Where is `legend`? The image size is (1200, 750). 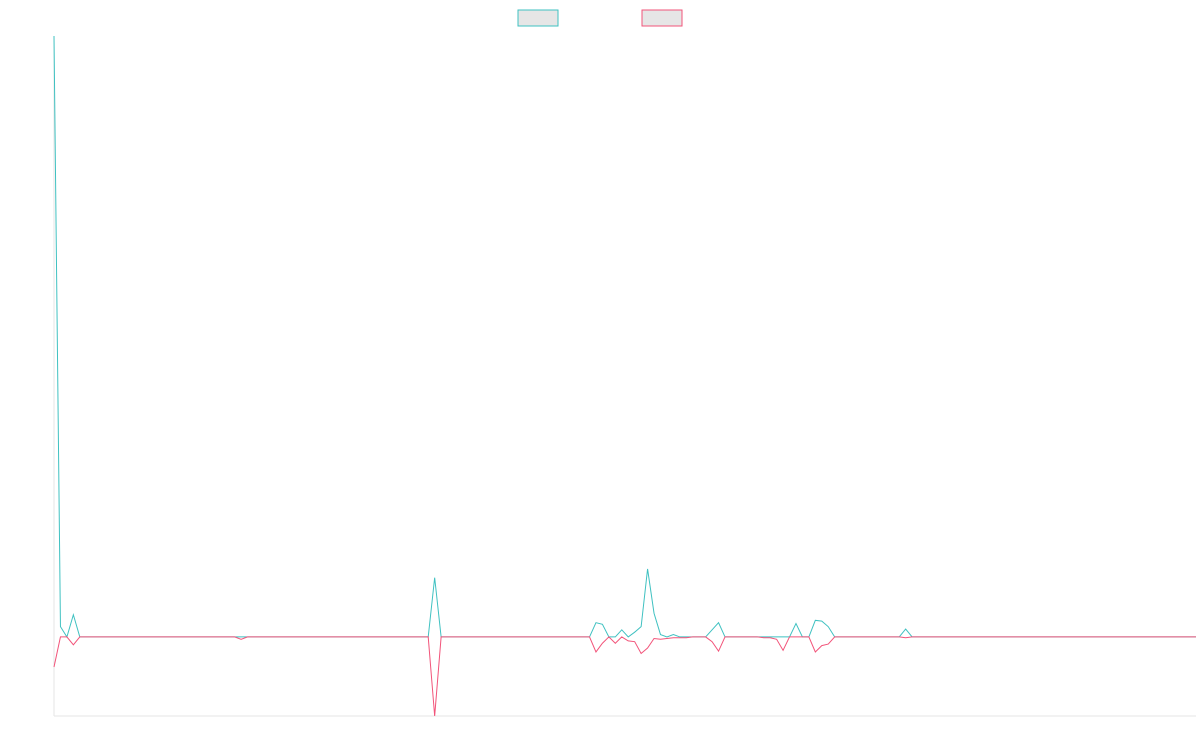
legend is located at coordinates (600, 18).